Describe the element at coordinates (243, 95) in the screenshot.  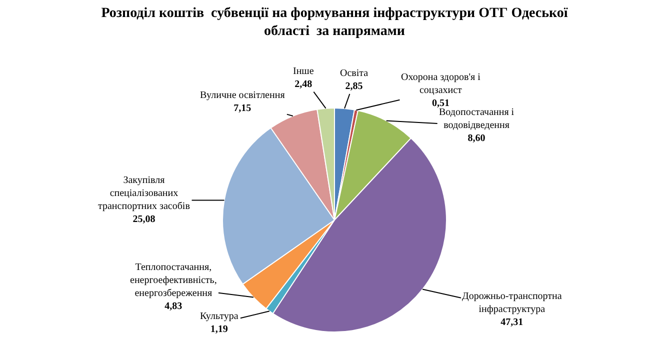
I see `slice-label: Вуличне освітлення` at that location.